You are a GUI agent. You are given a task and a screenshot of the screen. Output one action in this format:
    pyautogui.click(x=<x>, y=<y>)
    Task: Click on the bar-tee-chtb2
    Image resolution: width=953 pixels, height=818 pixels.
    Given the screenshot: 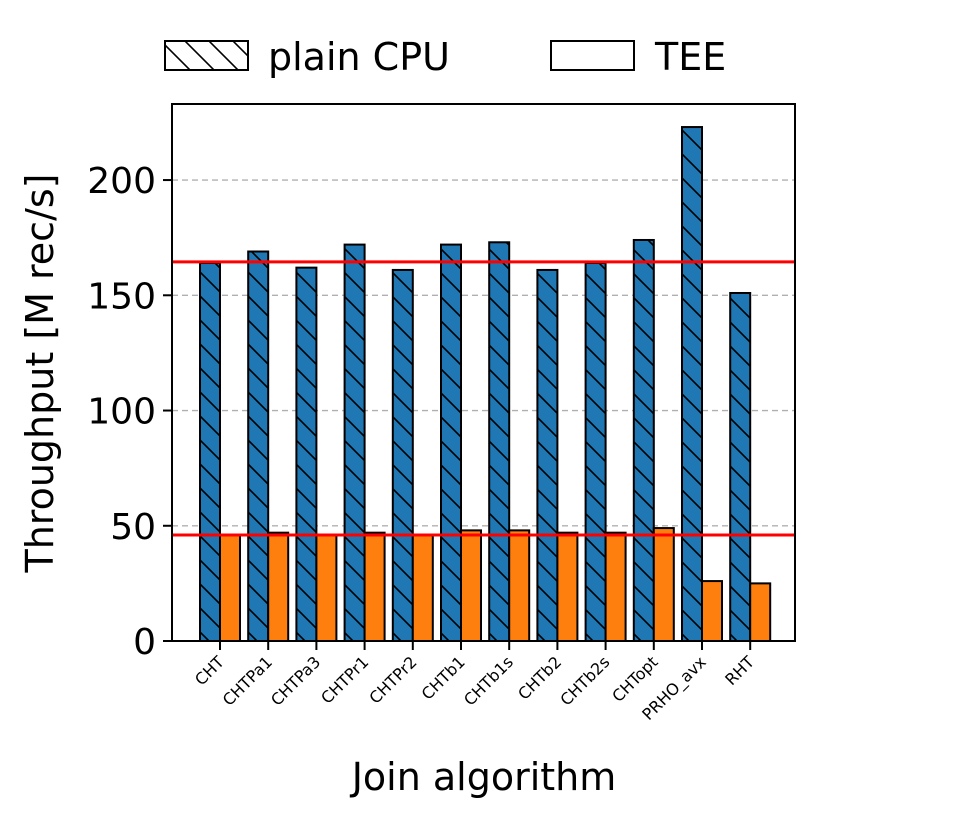 What is the action you would take?
    pyautogui.click(x=567, y=586)
    